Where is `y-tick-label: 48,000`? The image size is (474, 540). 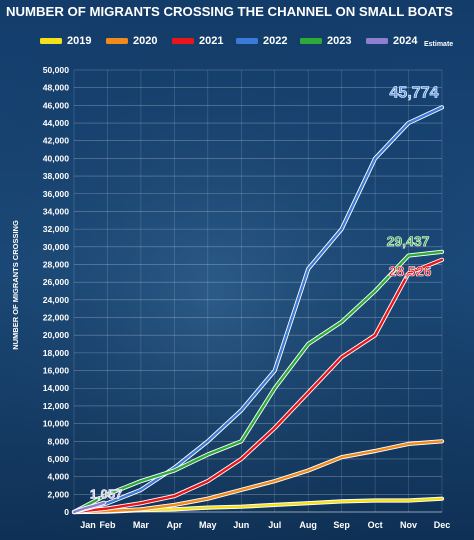 y-tick-label: 48,000 is located at coordinates (56, 88).